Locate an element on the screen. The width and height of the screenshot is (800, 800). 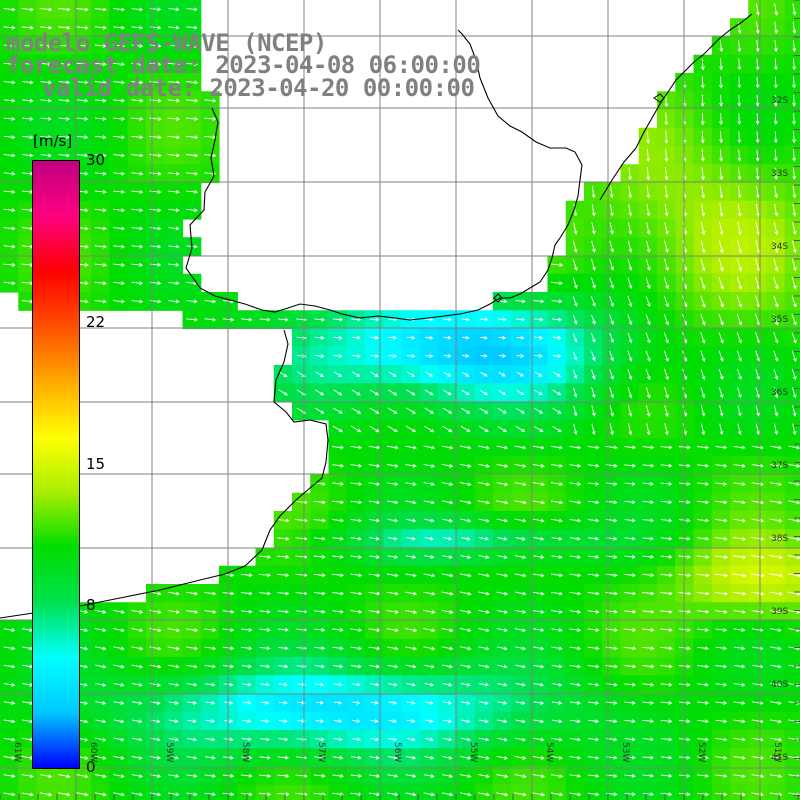
latitude-label: 40S is located at coordinates (780, 685).